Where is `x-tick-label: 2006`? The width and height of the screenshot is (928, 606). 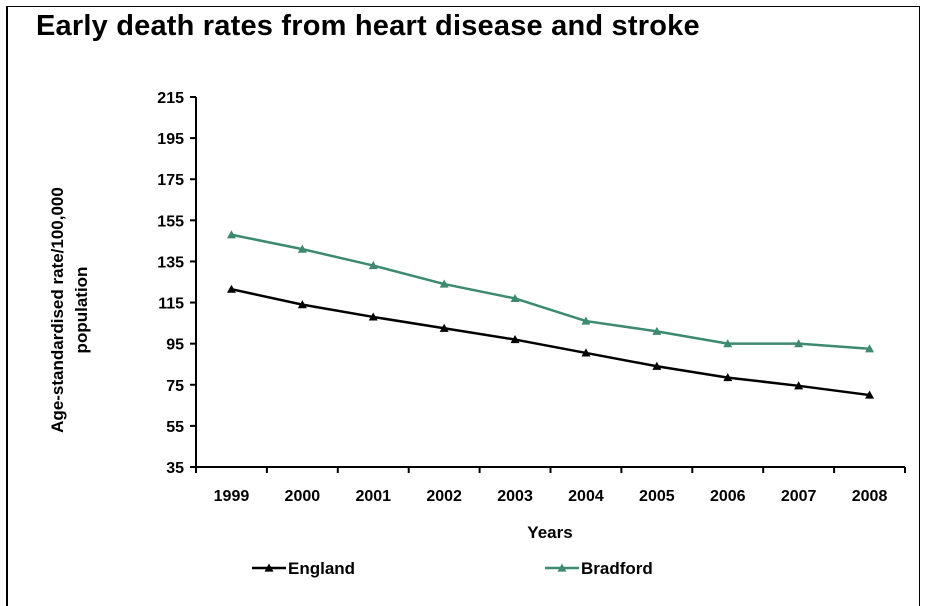 x-tick-label: 2006 is located at coordinates (728, 496).